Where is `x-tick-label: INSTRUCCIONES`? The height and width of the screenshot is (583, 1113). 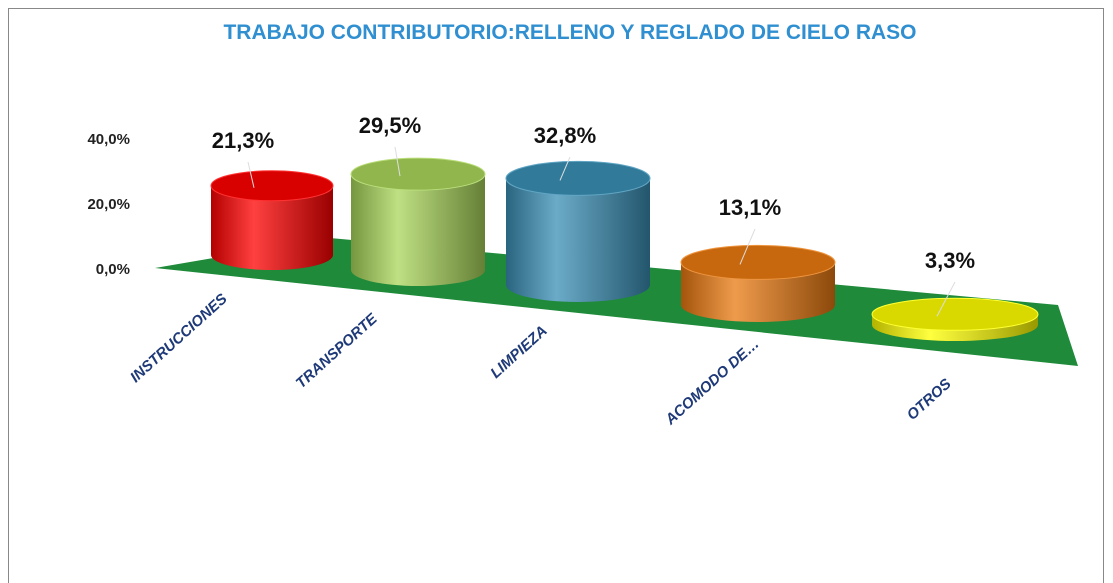 x-tick-label: INSTRUCCIONES is located at coordinates (179, 338).